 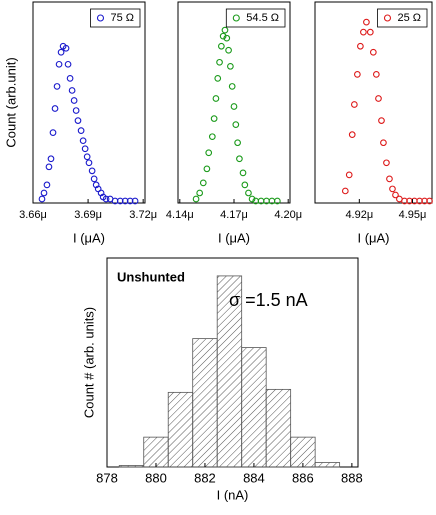 I want to click on annotation: σ =1.5 nA, so click(x=268, y=300).